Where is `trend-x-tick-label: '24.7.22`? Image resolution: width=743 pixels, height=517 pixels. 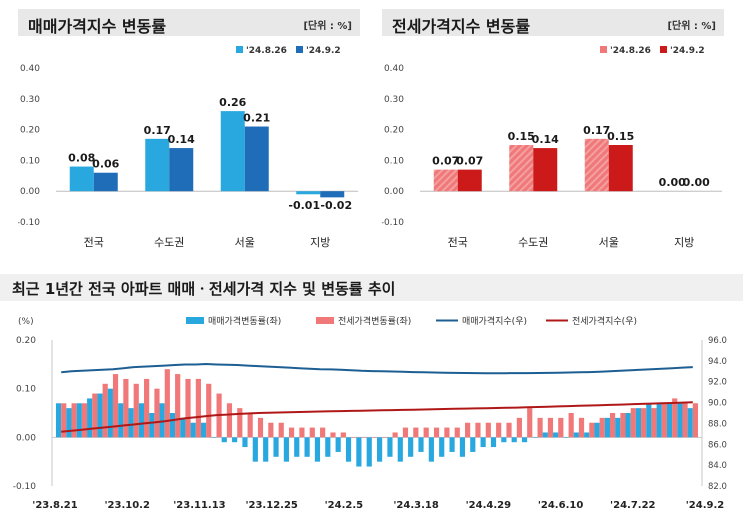 trend-x-tick-label: '24.7.22 is located at coordinates (632, 505).